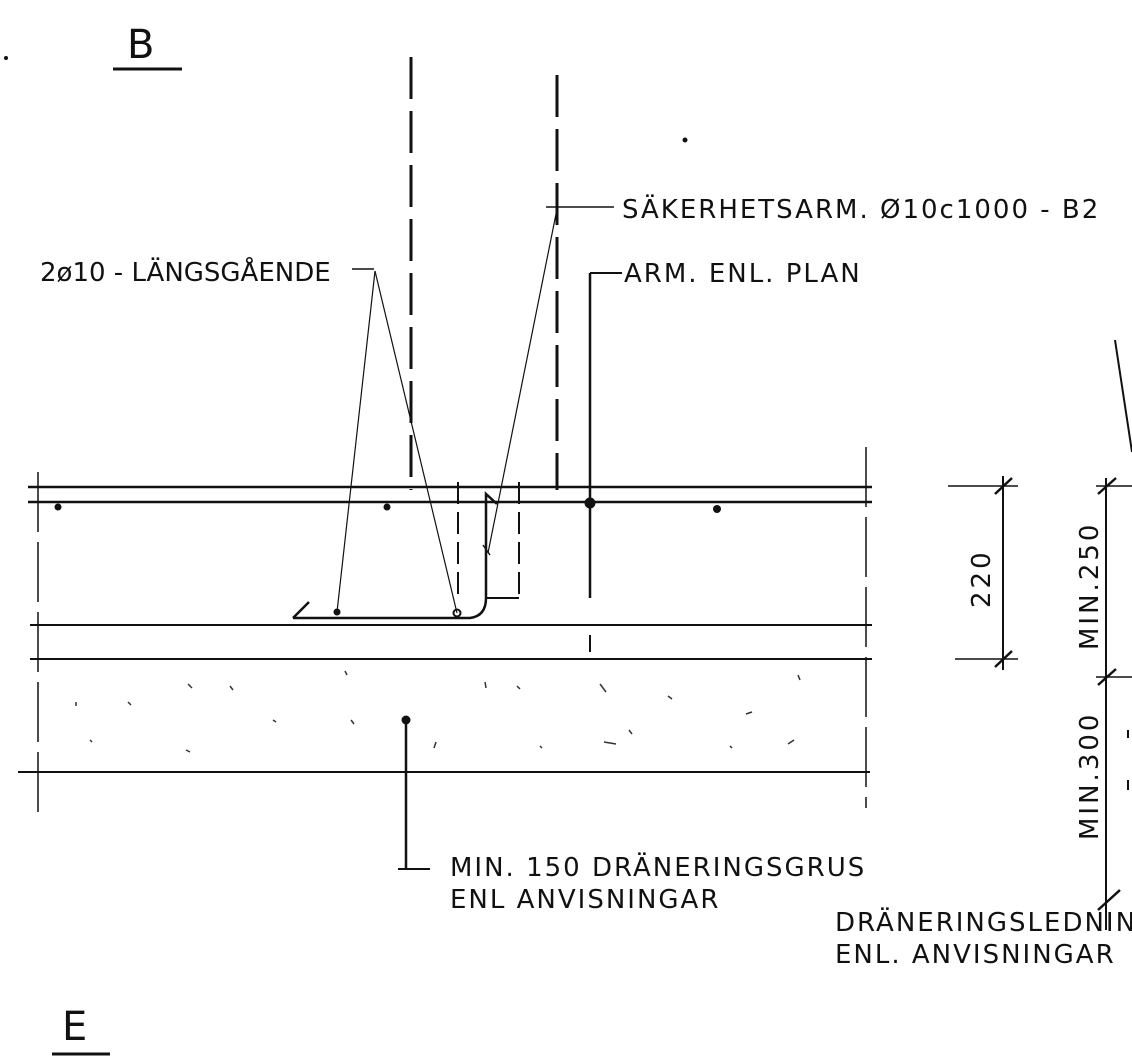  I want to click on gravel-label-line1: MIN. 150 DRÄNERINGSGRUS, so click(658, 867).